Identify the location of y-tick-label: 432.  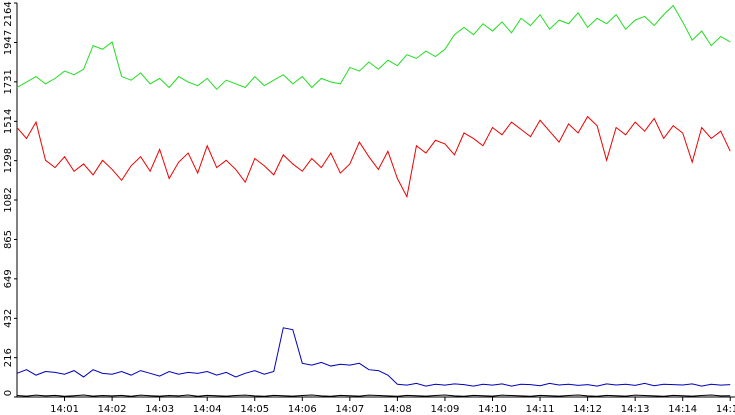
(8, 318).